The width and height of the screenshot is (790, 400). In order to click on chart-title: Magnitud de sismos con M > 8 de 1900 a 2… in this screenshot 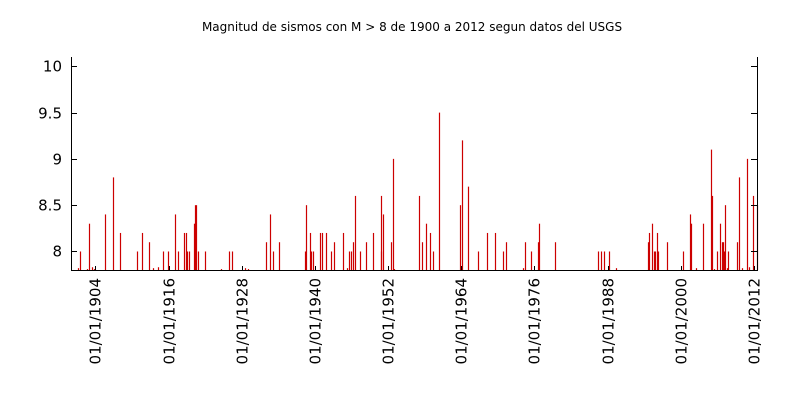, I will do `click(412, 27)`.